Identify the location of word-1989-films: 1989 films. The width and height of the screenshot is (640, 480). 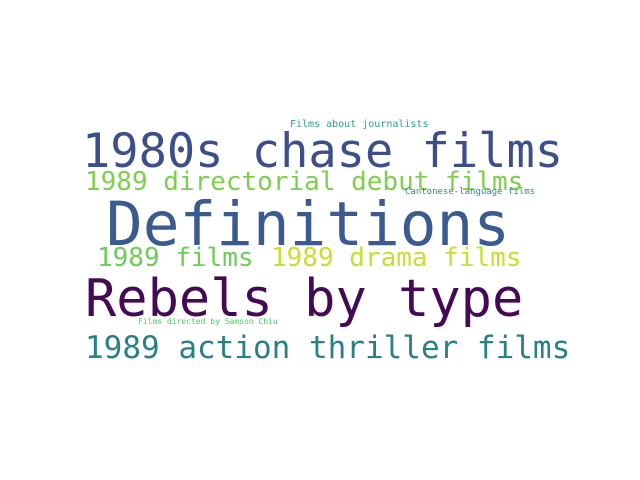
(175, 258).